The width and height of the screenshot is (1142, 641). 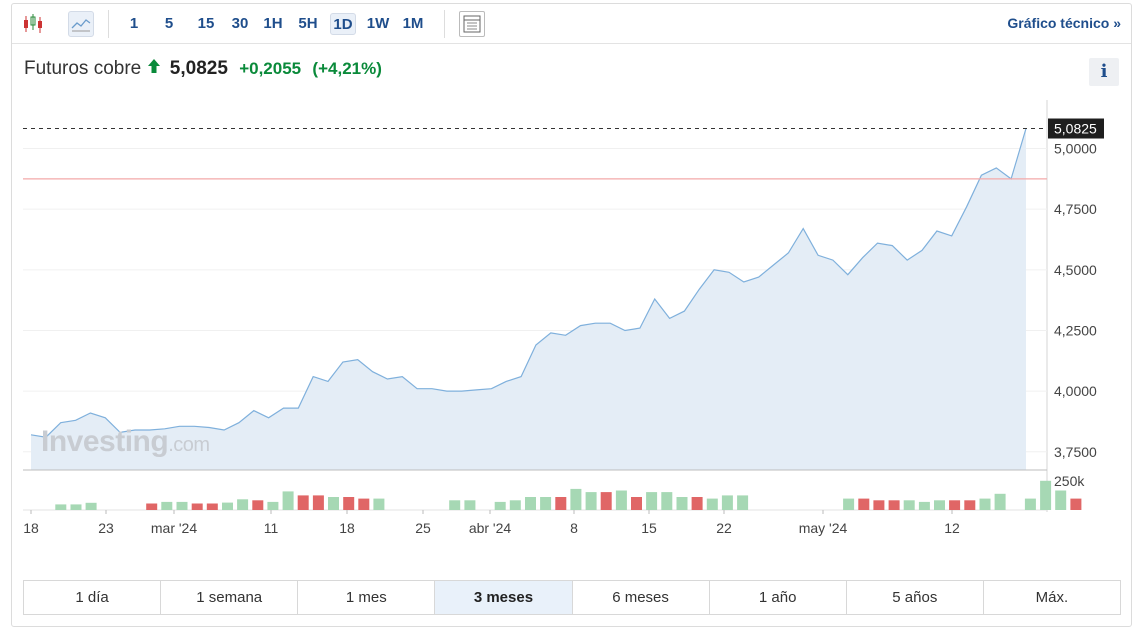 I want to click on x-tick-label: 25, so click(x=423, y=528).